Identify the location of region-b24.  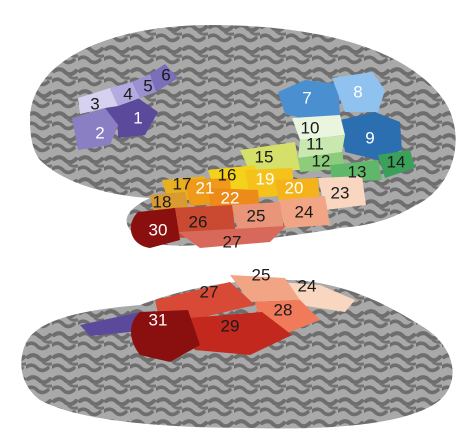
(317, 297).